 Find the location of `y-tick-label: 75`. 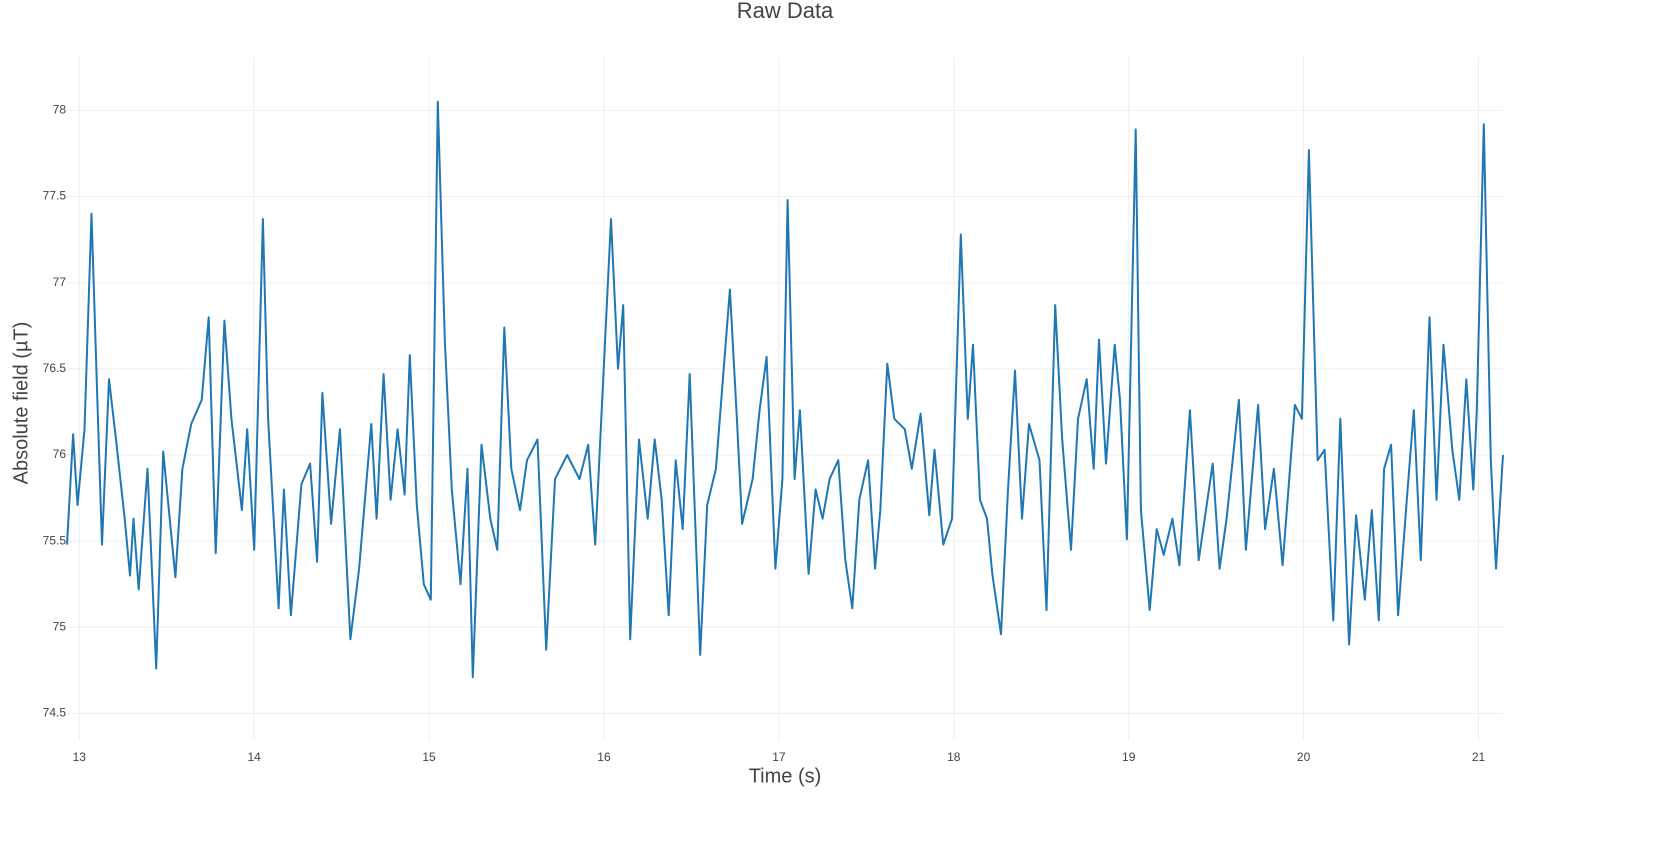

y-tick-label: 75 is located at coordinates (60, 626).